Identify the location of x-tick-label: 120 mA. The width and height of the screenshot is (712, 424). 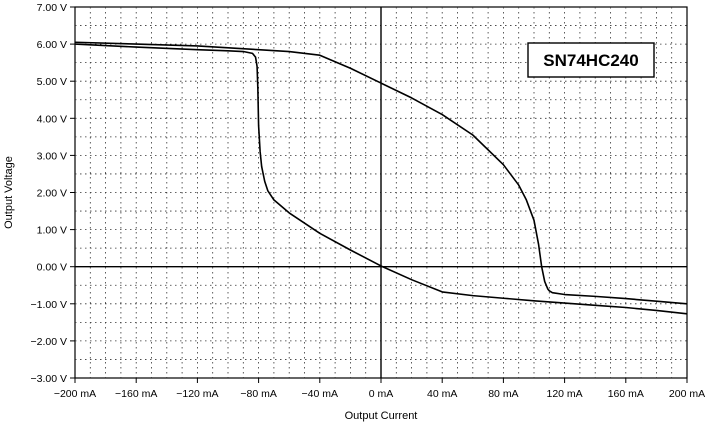
(565, 394).